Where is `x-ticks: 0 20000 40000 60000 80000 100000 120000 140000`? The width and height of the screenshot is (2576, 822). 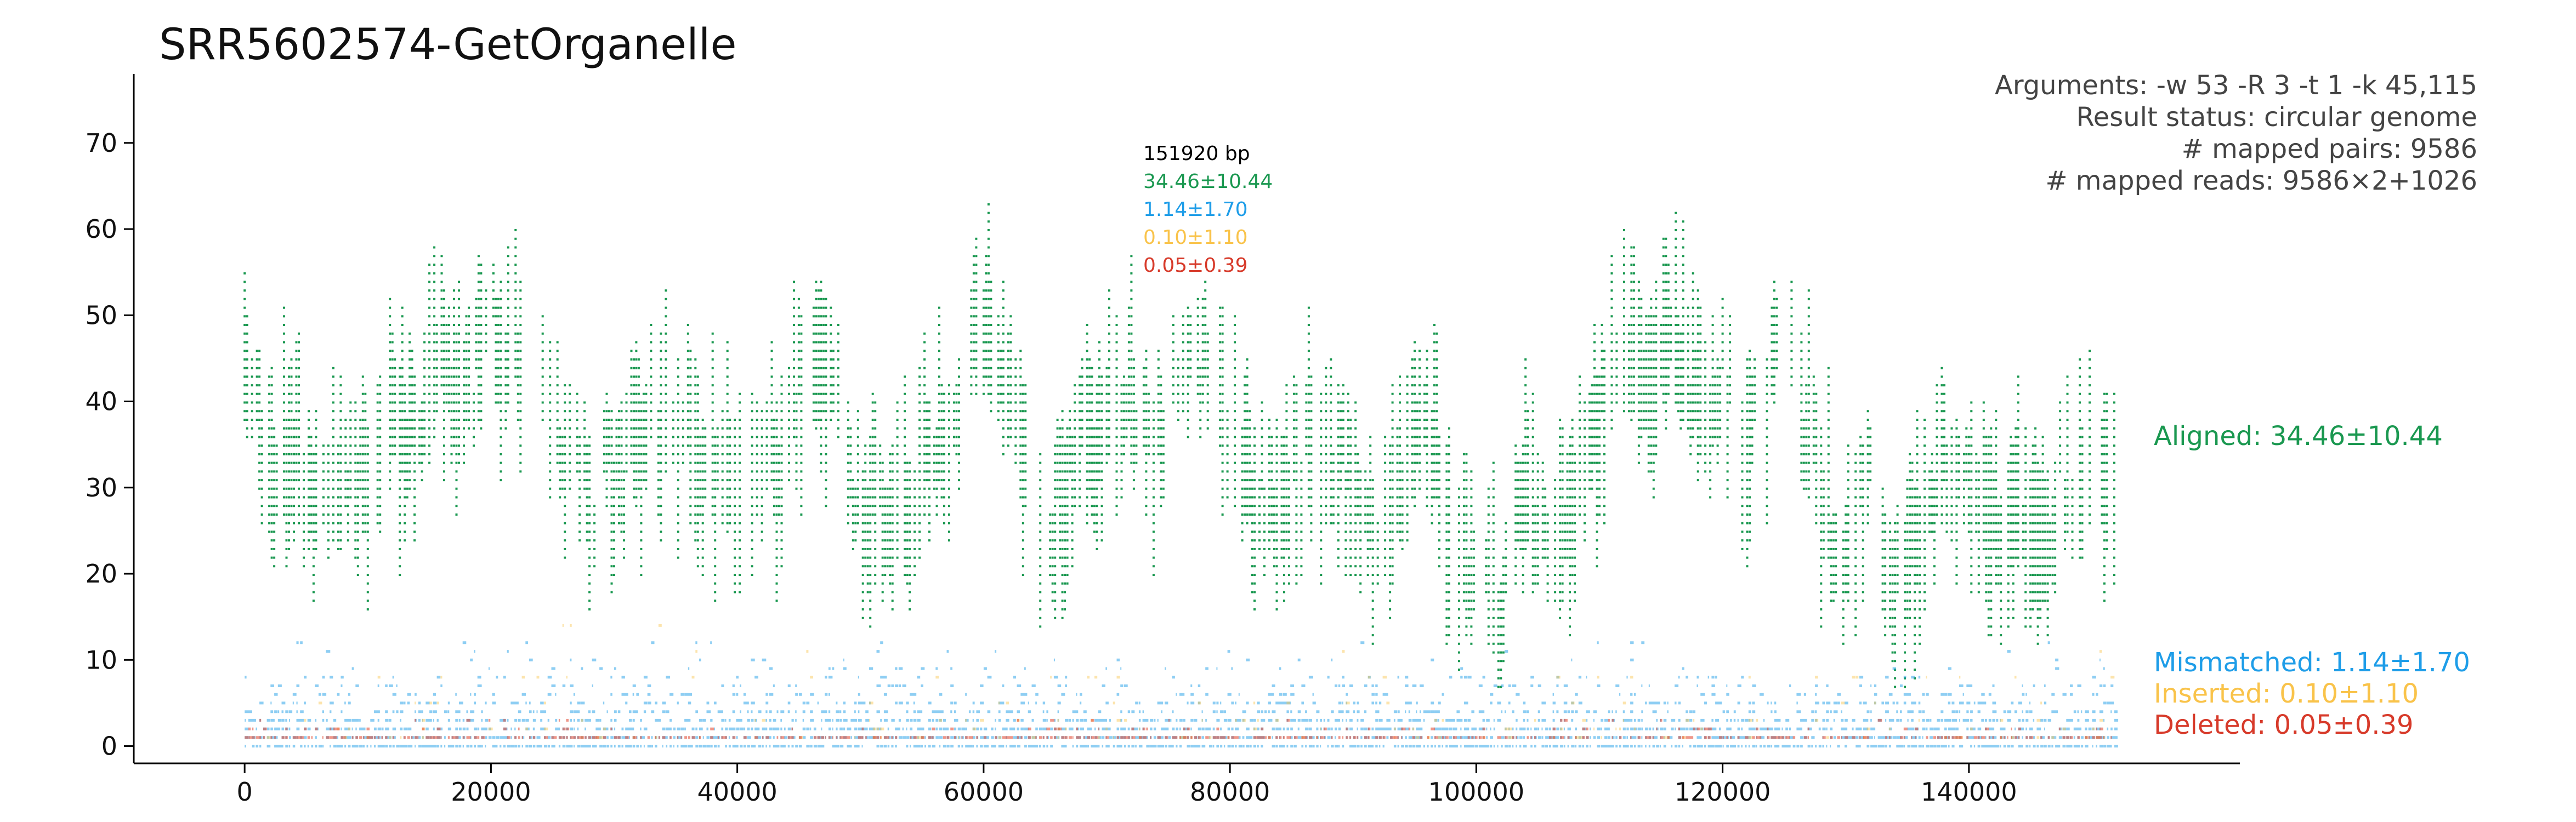 x-ticks: 0 20000 40000 60000 80000 100000 120000 140000 is located at coordinates (1127, 785).